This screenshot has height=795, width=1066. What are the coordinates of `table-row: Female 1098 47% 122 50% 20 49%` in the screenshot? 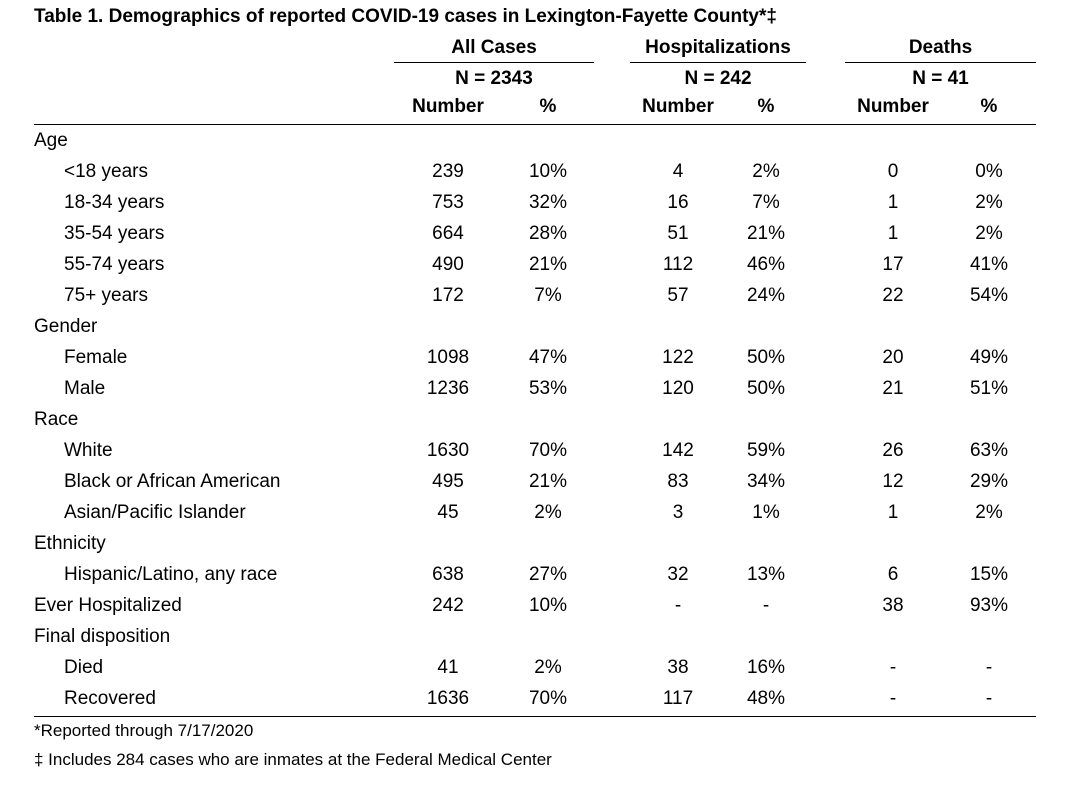 It's located at (533, 358).